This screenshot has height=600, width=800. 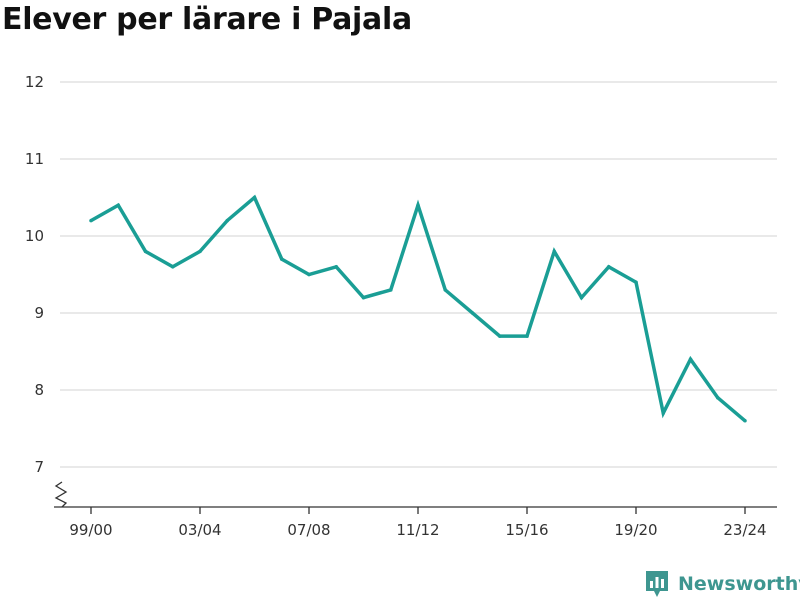 What do you see at coordinates (61, 494) in the screenshot?
I see `y-axis-break-icon` at bounding box center [61, 494].